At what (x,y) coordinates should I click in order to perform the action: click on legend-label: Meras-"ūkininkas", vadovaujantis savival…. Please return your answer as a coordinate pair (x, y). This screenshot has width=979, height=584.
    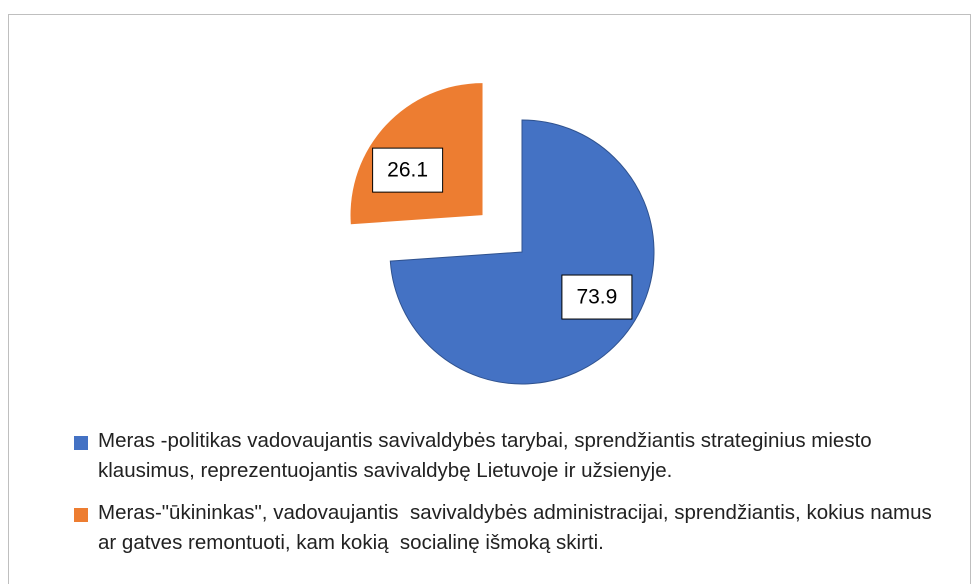
    Looking at the image, I should click on (518, 527).